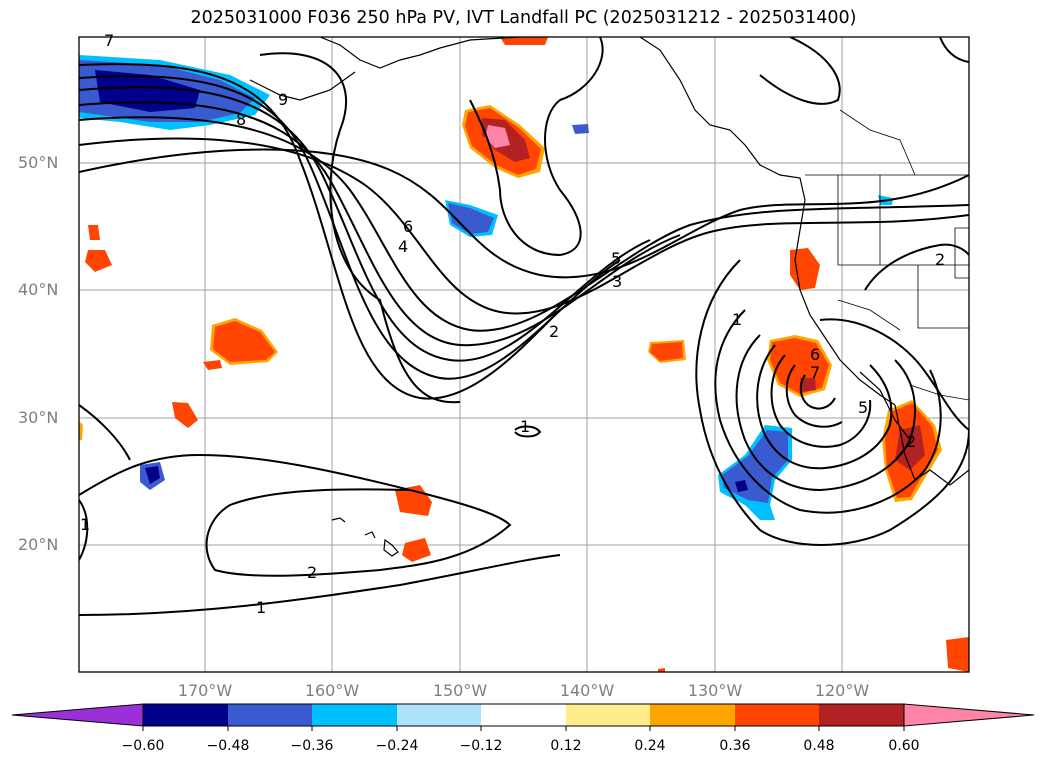 Image resolution: width=1047 pixels, height=765 pixels. What do you see at coordinates (617, 281) in the screenshot?
I see `contour-label: 3` at bounding box center [617, 281].